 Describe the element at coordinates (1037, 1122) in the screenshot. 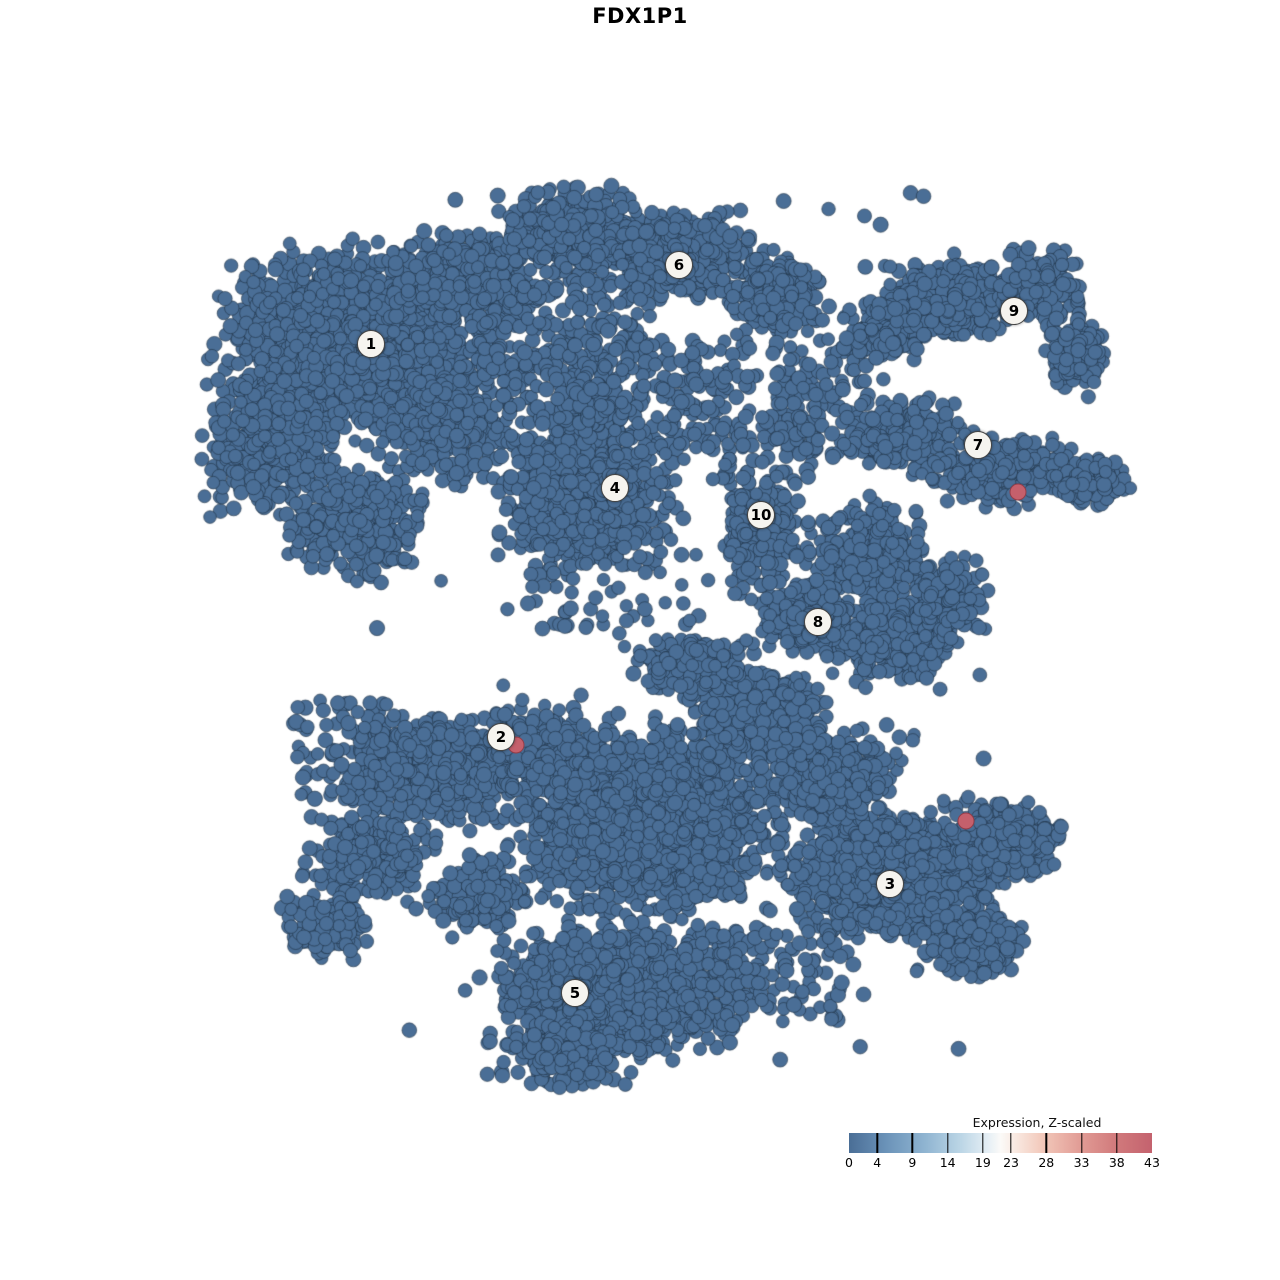

I see `legend-title: Expression, Z-scaled` at that location.